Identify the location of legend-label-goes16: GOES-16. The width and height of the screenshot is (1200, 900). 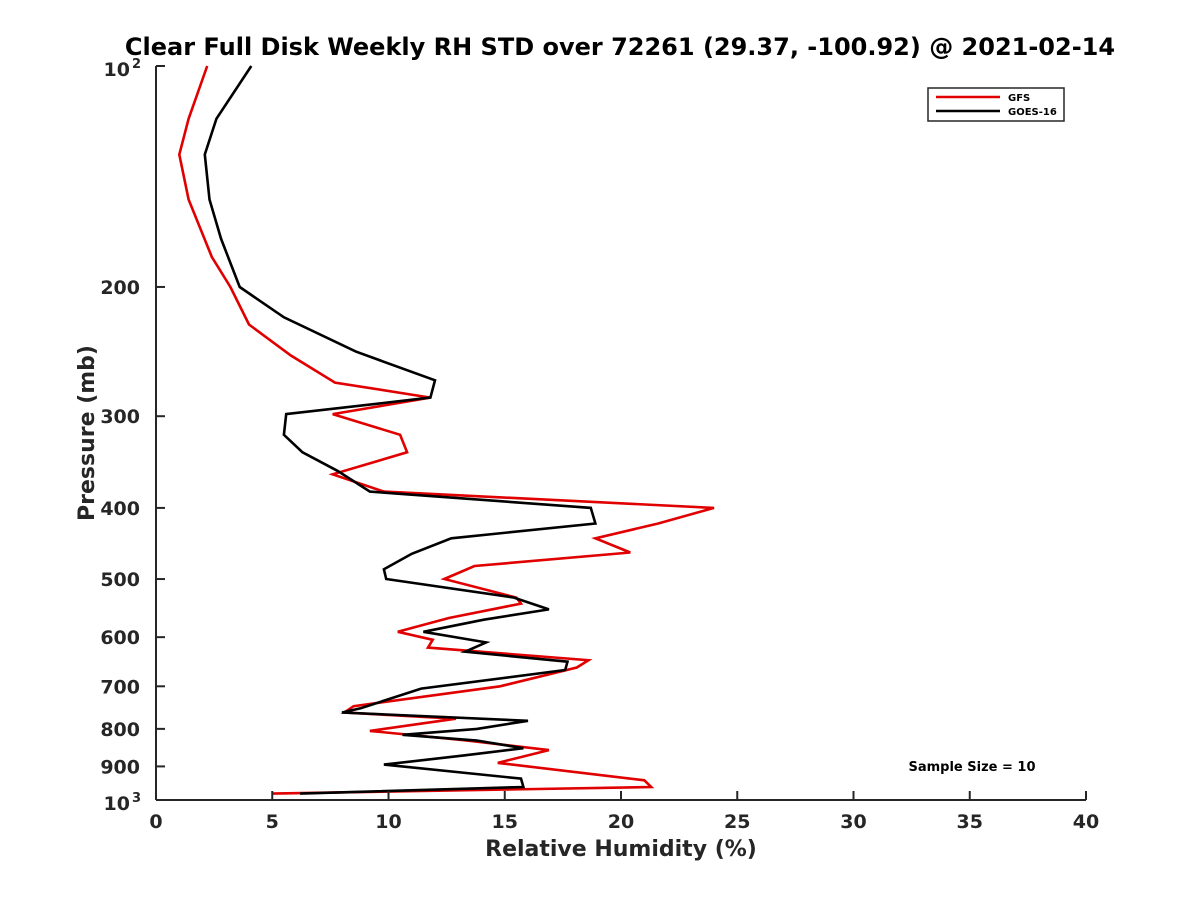
(1032, 112).